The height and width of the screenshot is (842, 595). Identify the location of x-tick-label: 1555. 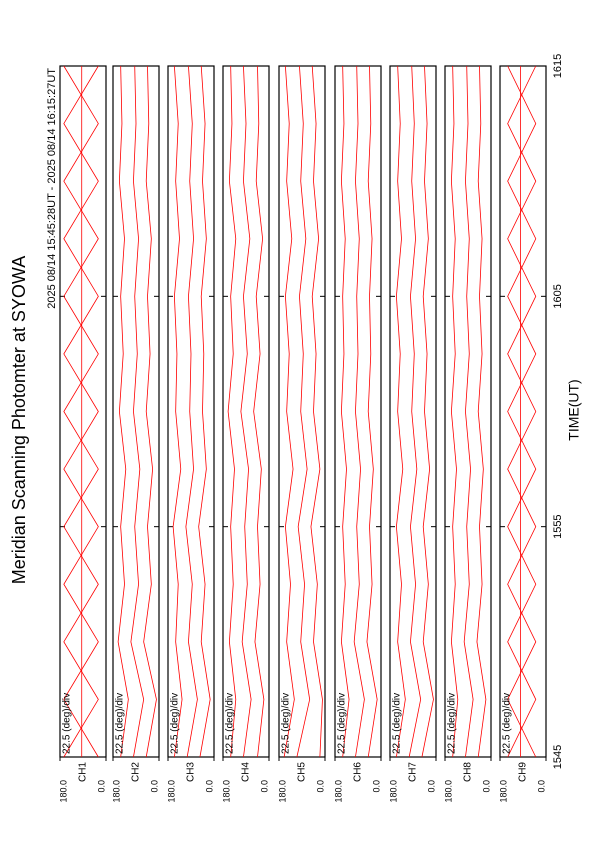
(558, 526).